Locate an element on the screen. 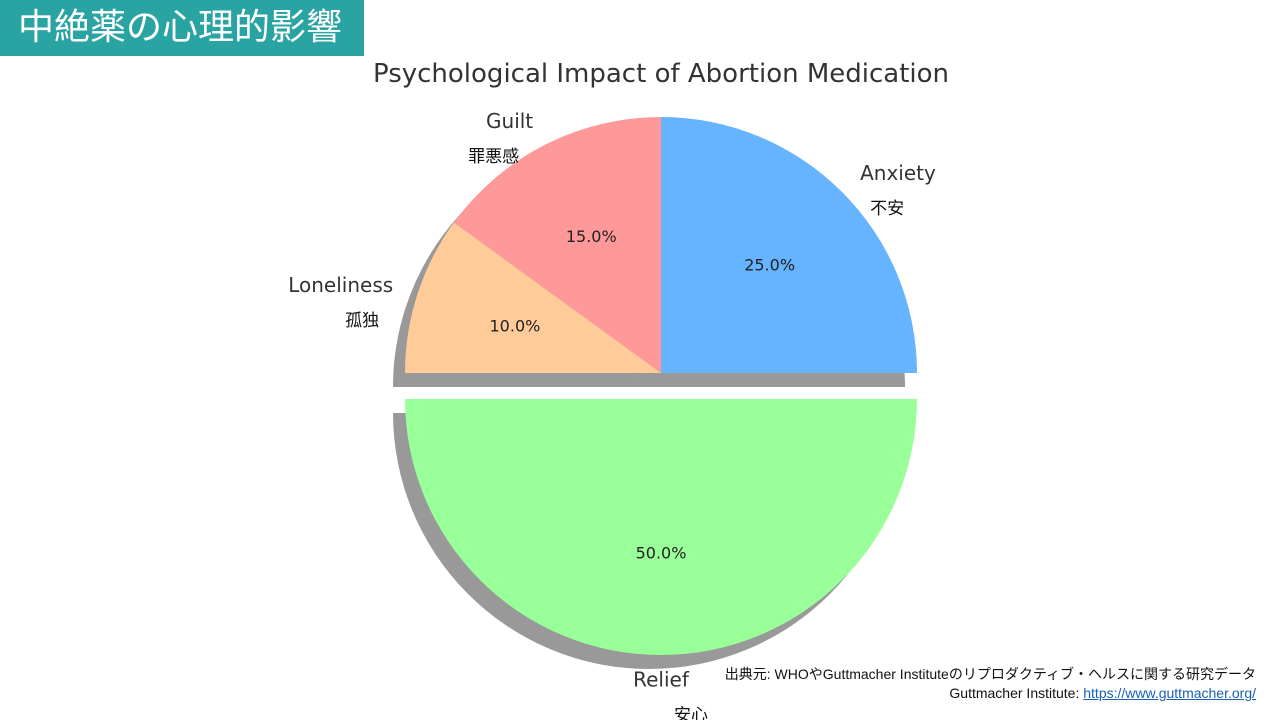  slice-label-relief: Relief is located at coordinates (661, 680).